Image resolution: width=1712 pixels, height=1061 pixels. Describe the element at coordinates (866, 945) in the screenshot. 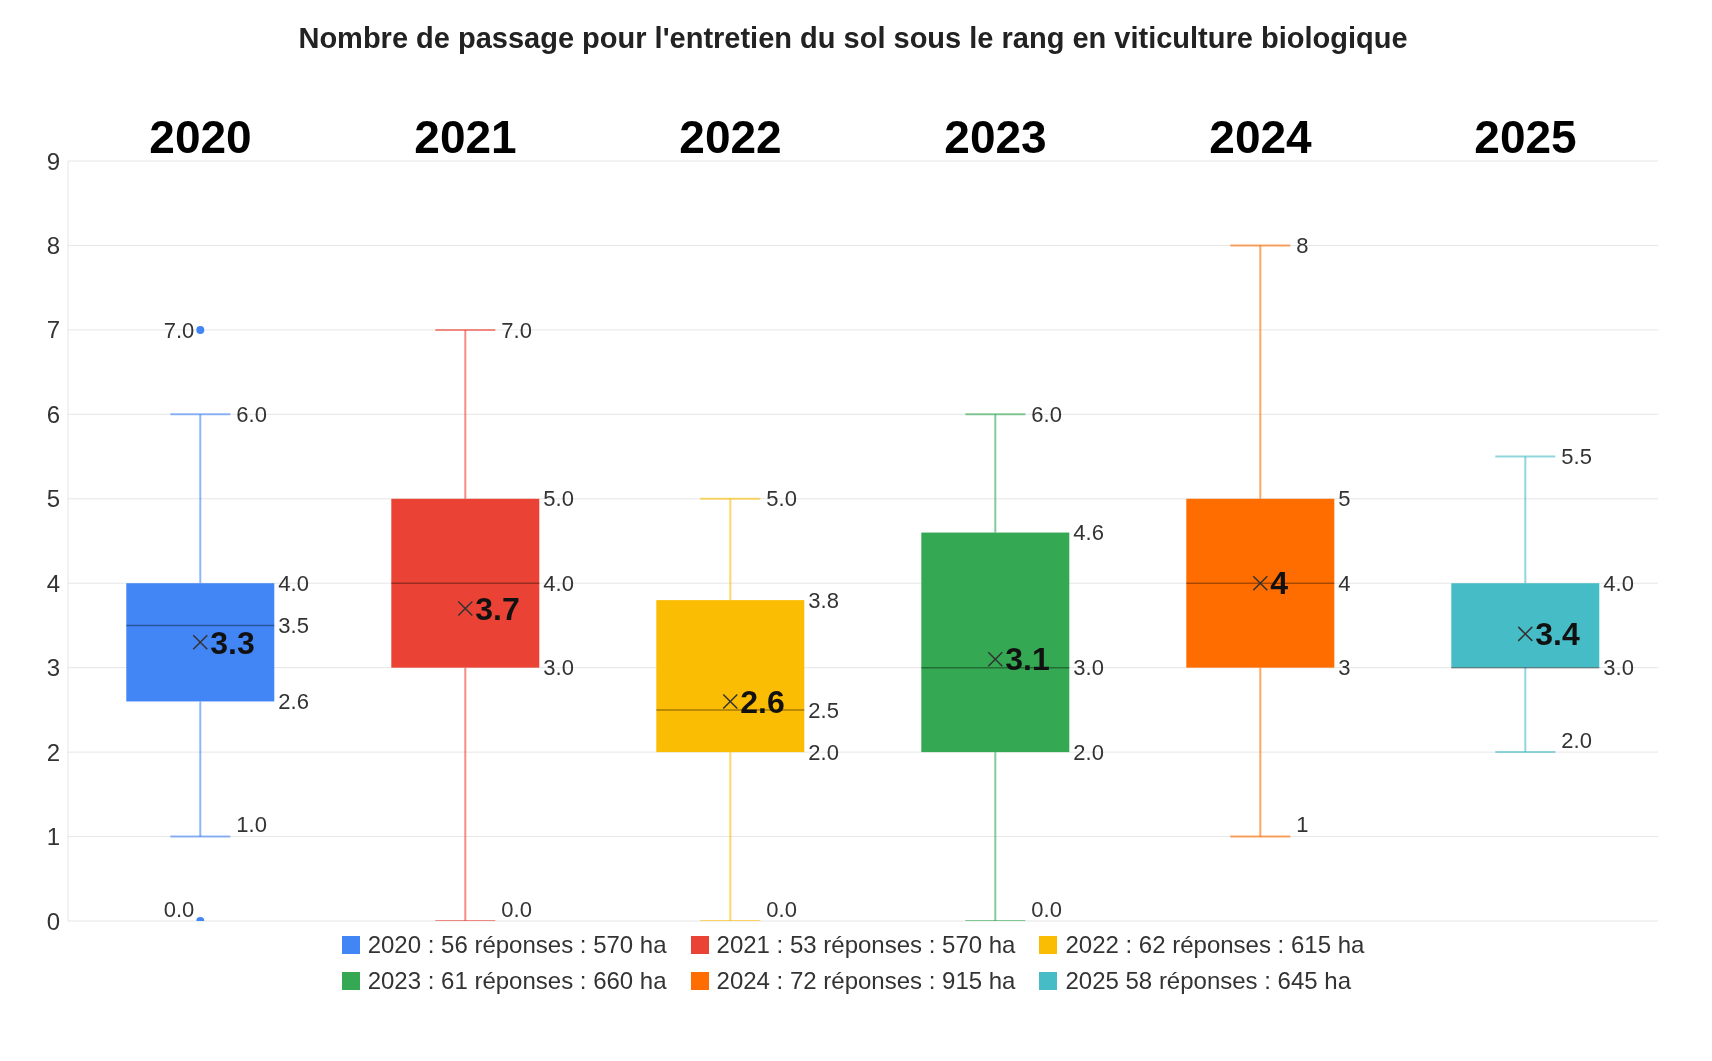

I see `legend-label: 2021 : 53 réponses : 570 ha` at that location.